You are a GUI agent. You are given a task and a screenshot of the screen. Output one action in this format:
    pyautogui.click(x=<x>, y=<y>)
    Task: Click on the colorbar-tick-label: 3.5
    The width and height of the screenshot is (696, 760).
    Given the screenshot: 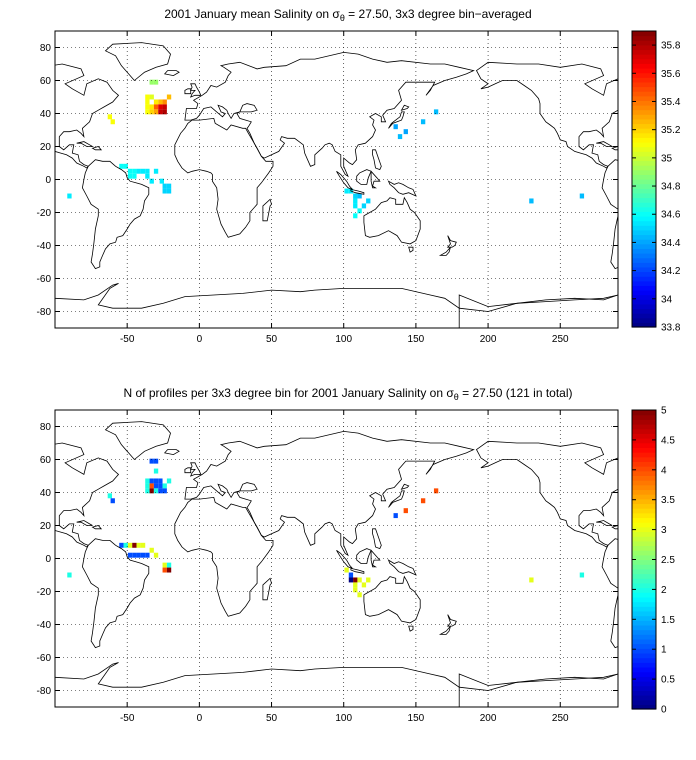 What is the action you would take?
    pyautogui.click(x=668, y=500)
    